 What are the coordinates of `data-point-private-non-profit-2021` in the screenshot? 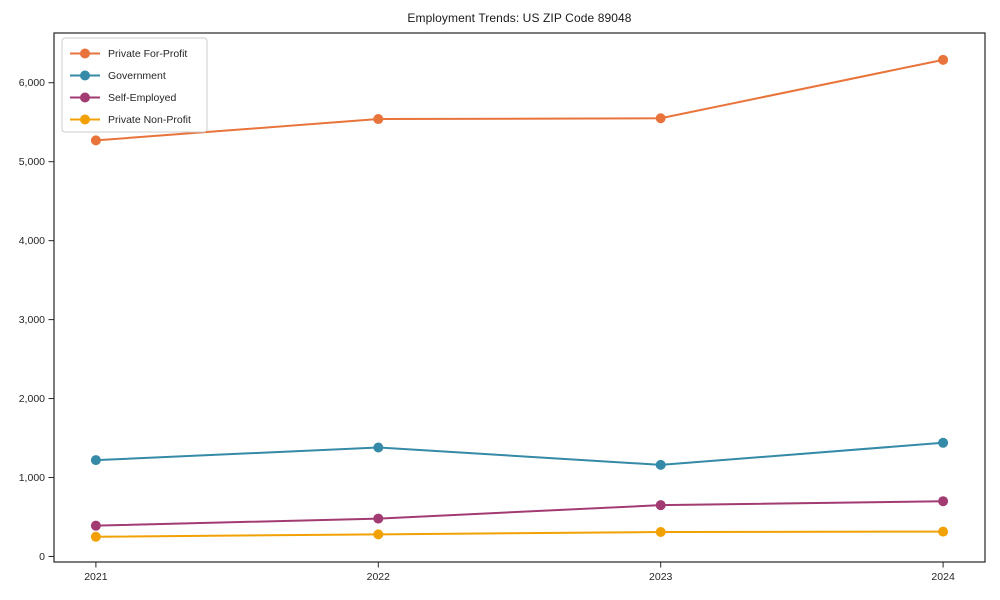 It's located at (95, 536).